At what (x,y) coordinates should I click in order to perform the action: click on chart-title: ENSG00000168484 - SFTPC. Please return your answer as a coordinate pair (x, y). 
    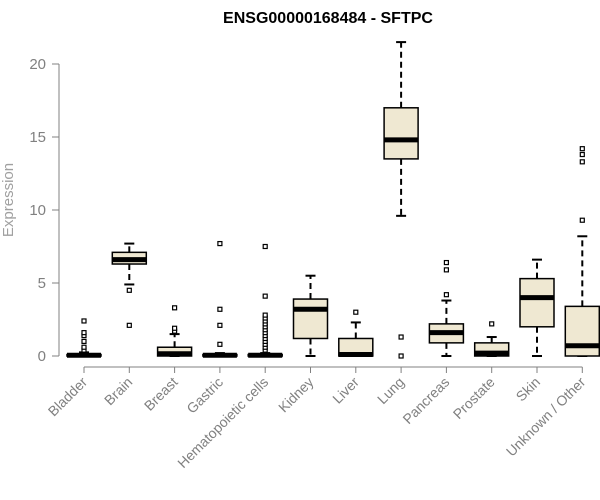
    Looking at the image, I should click on (328, 18).